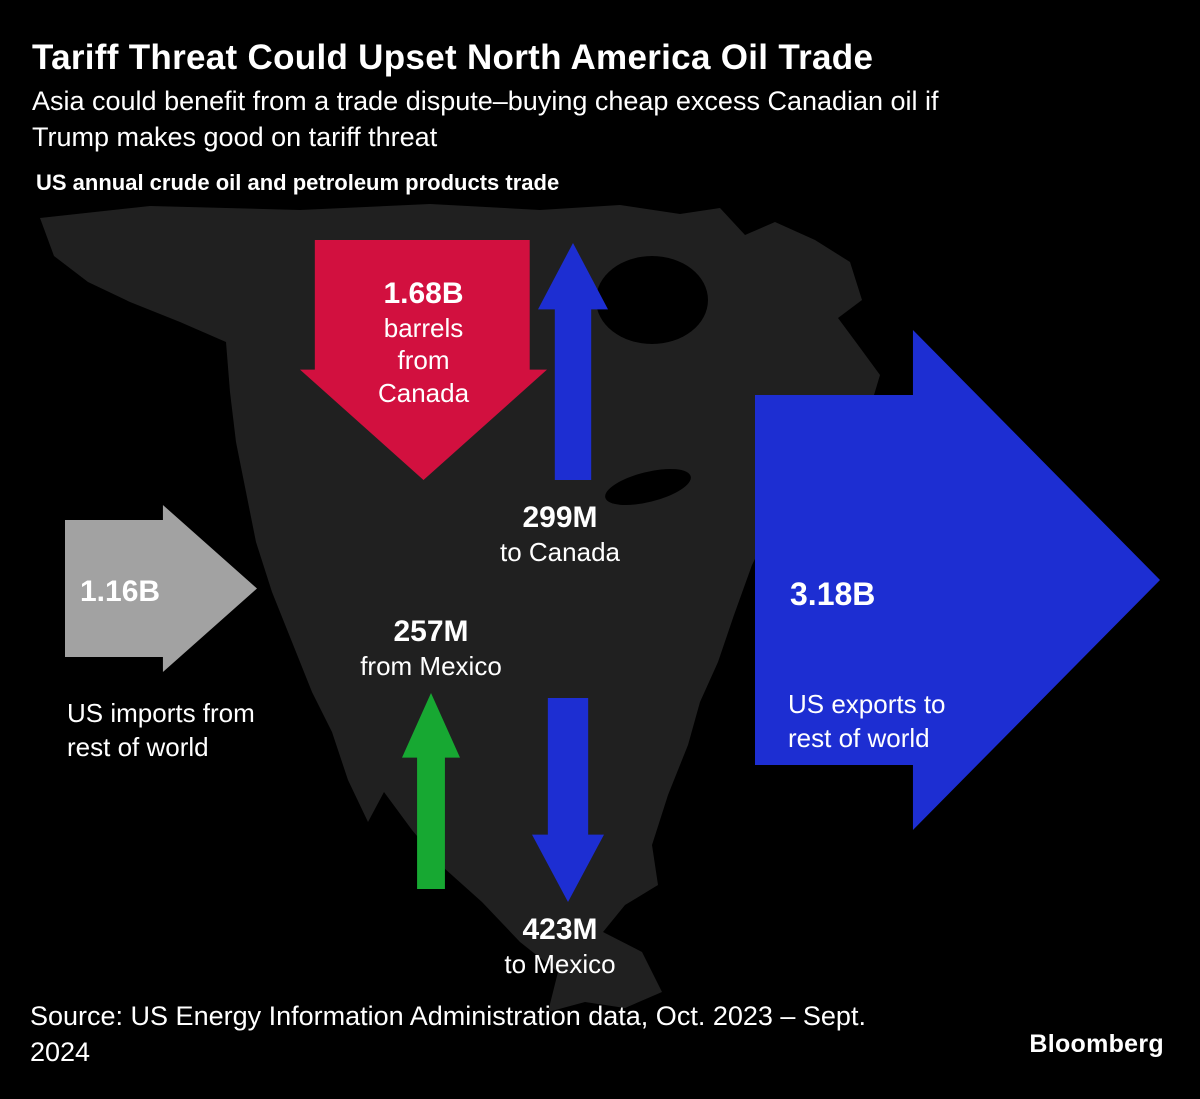 This screenshot has width=1200, height=1099. I want to click on canada-imports-label: 1.68B barrels from Canada, so click(423, 343).